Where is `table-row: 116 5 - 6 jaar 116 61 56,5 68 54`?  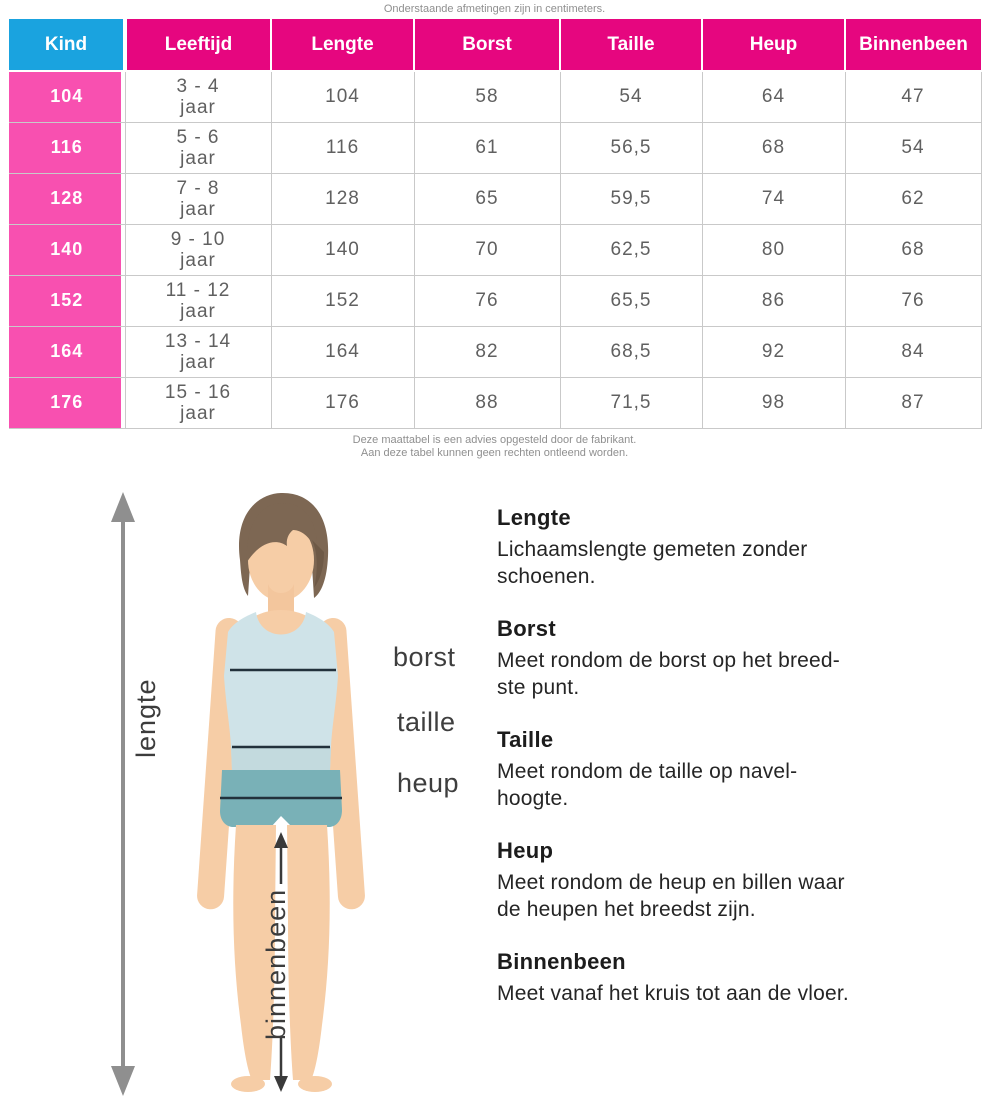 table-row: 116 5 - 6 jaar 116 61 56,5 68 54 is located at coordinates (495, 147).